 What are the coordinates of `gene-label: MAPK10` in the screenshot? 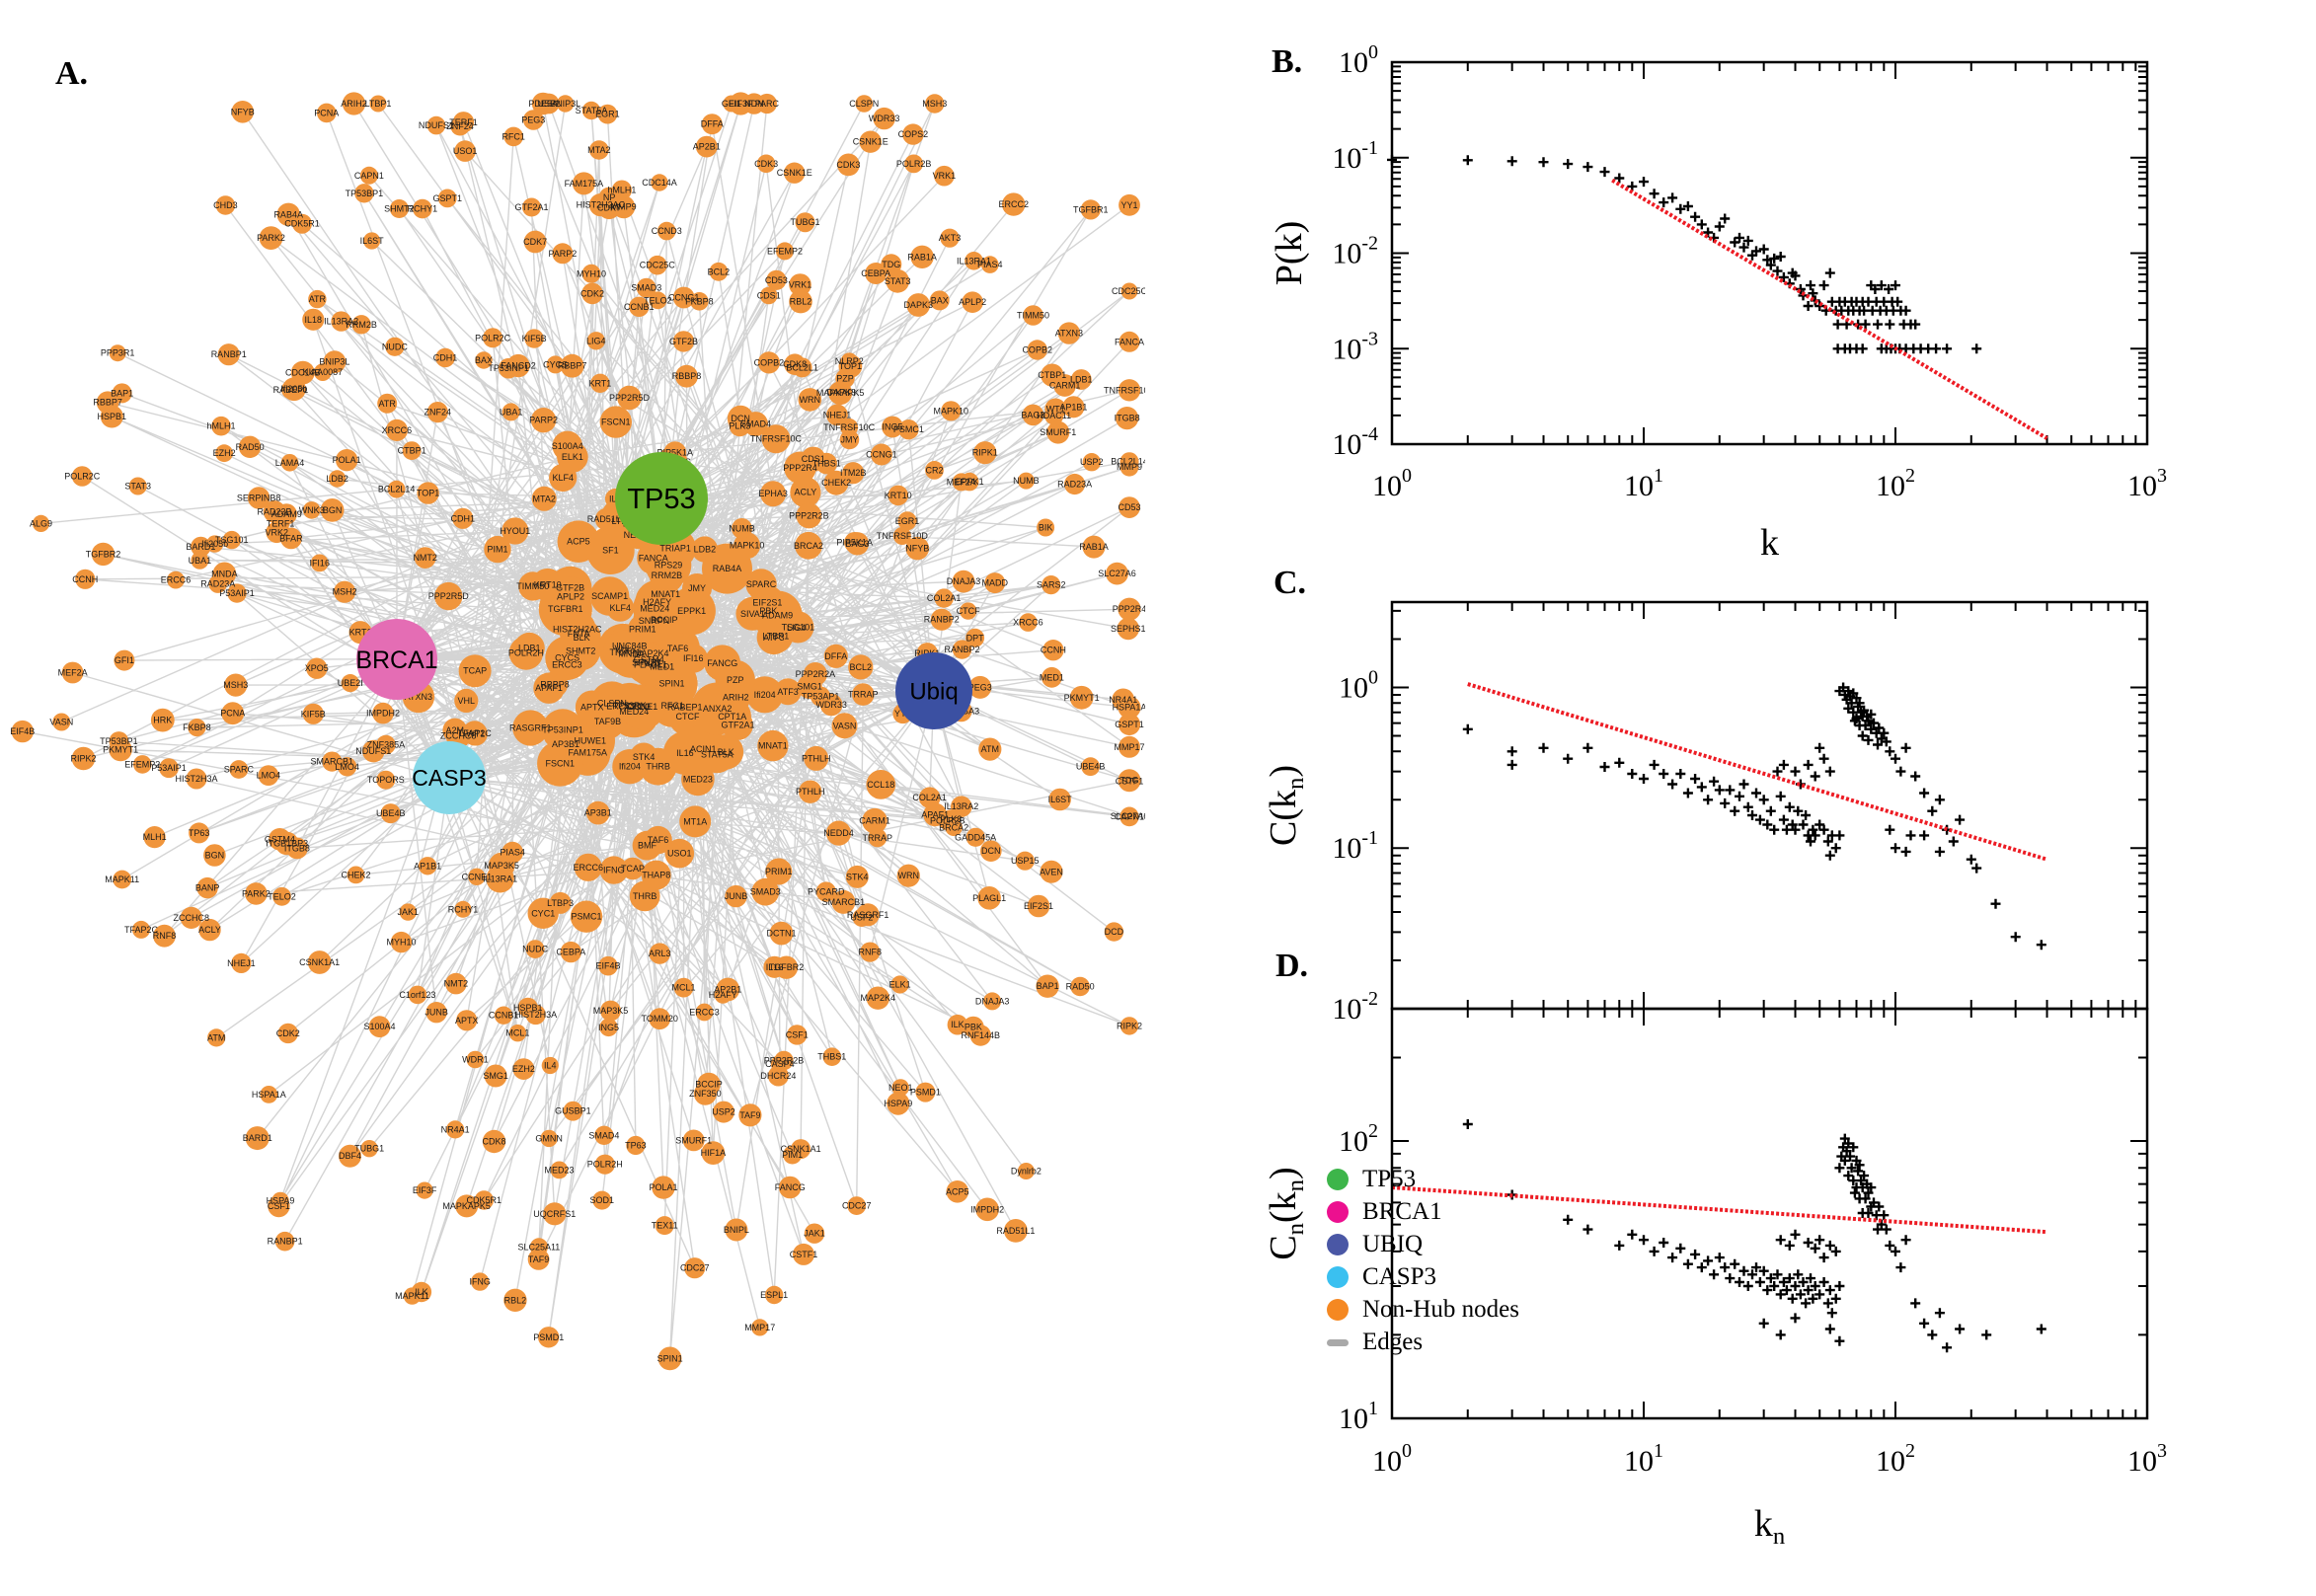 It's located at (952, 411).